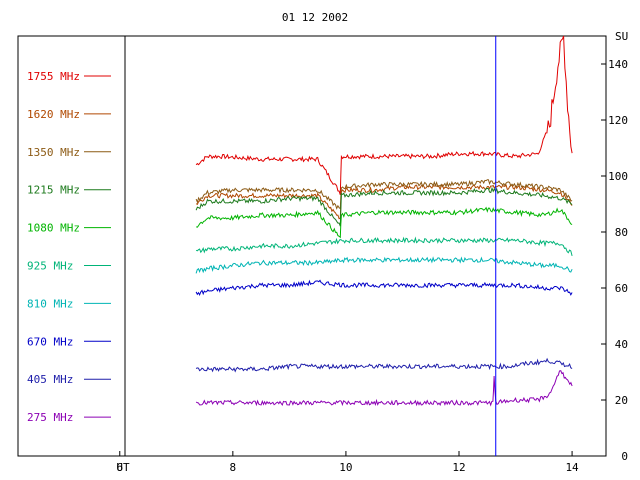  Describe the element at coordinates (621, 400) in the screenshot. I see `y-tick-label: 20` at that location.